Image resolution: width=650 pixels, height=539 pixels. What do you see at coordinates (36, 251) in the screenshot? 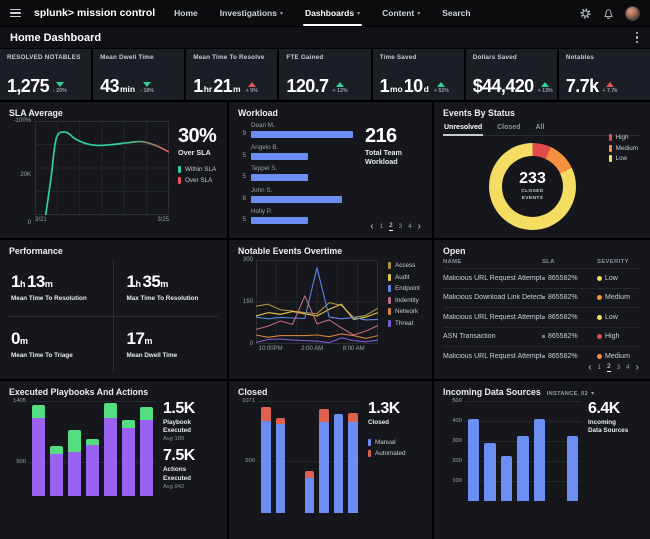
I see `panel-title: Performance` at bounding box center [36, 251].